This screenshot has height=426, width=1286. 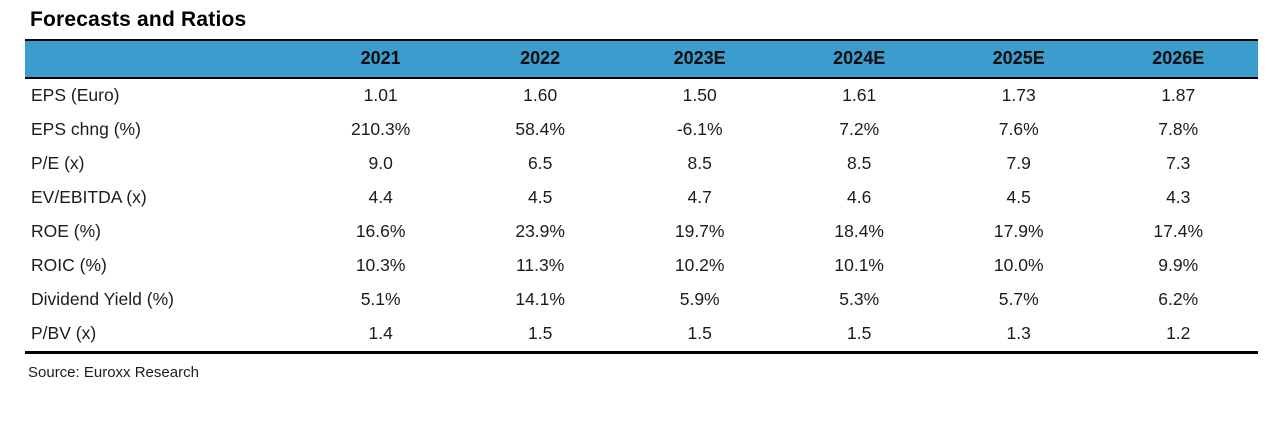 I want to click on table-row: EPS (Euro) 1.01 1.60 1.50 1.61 1.73 1.87, so click(x=641, y=95).